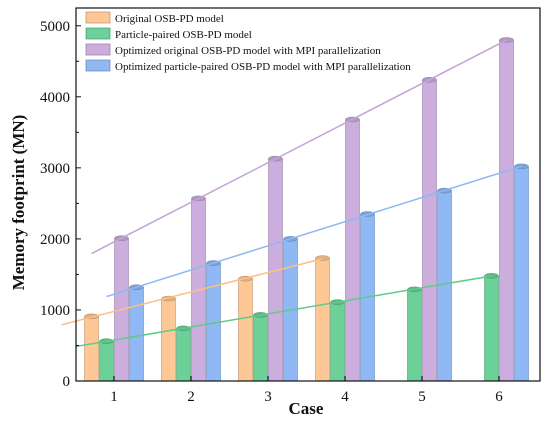 Image resolution: width=550 pixels, height=424 pixels. What do you see at coordinates (55, 169) in the screenshot?
I see `y-tick-label: 3000` at bounding box center [55, 169].